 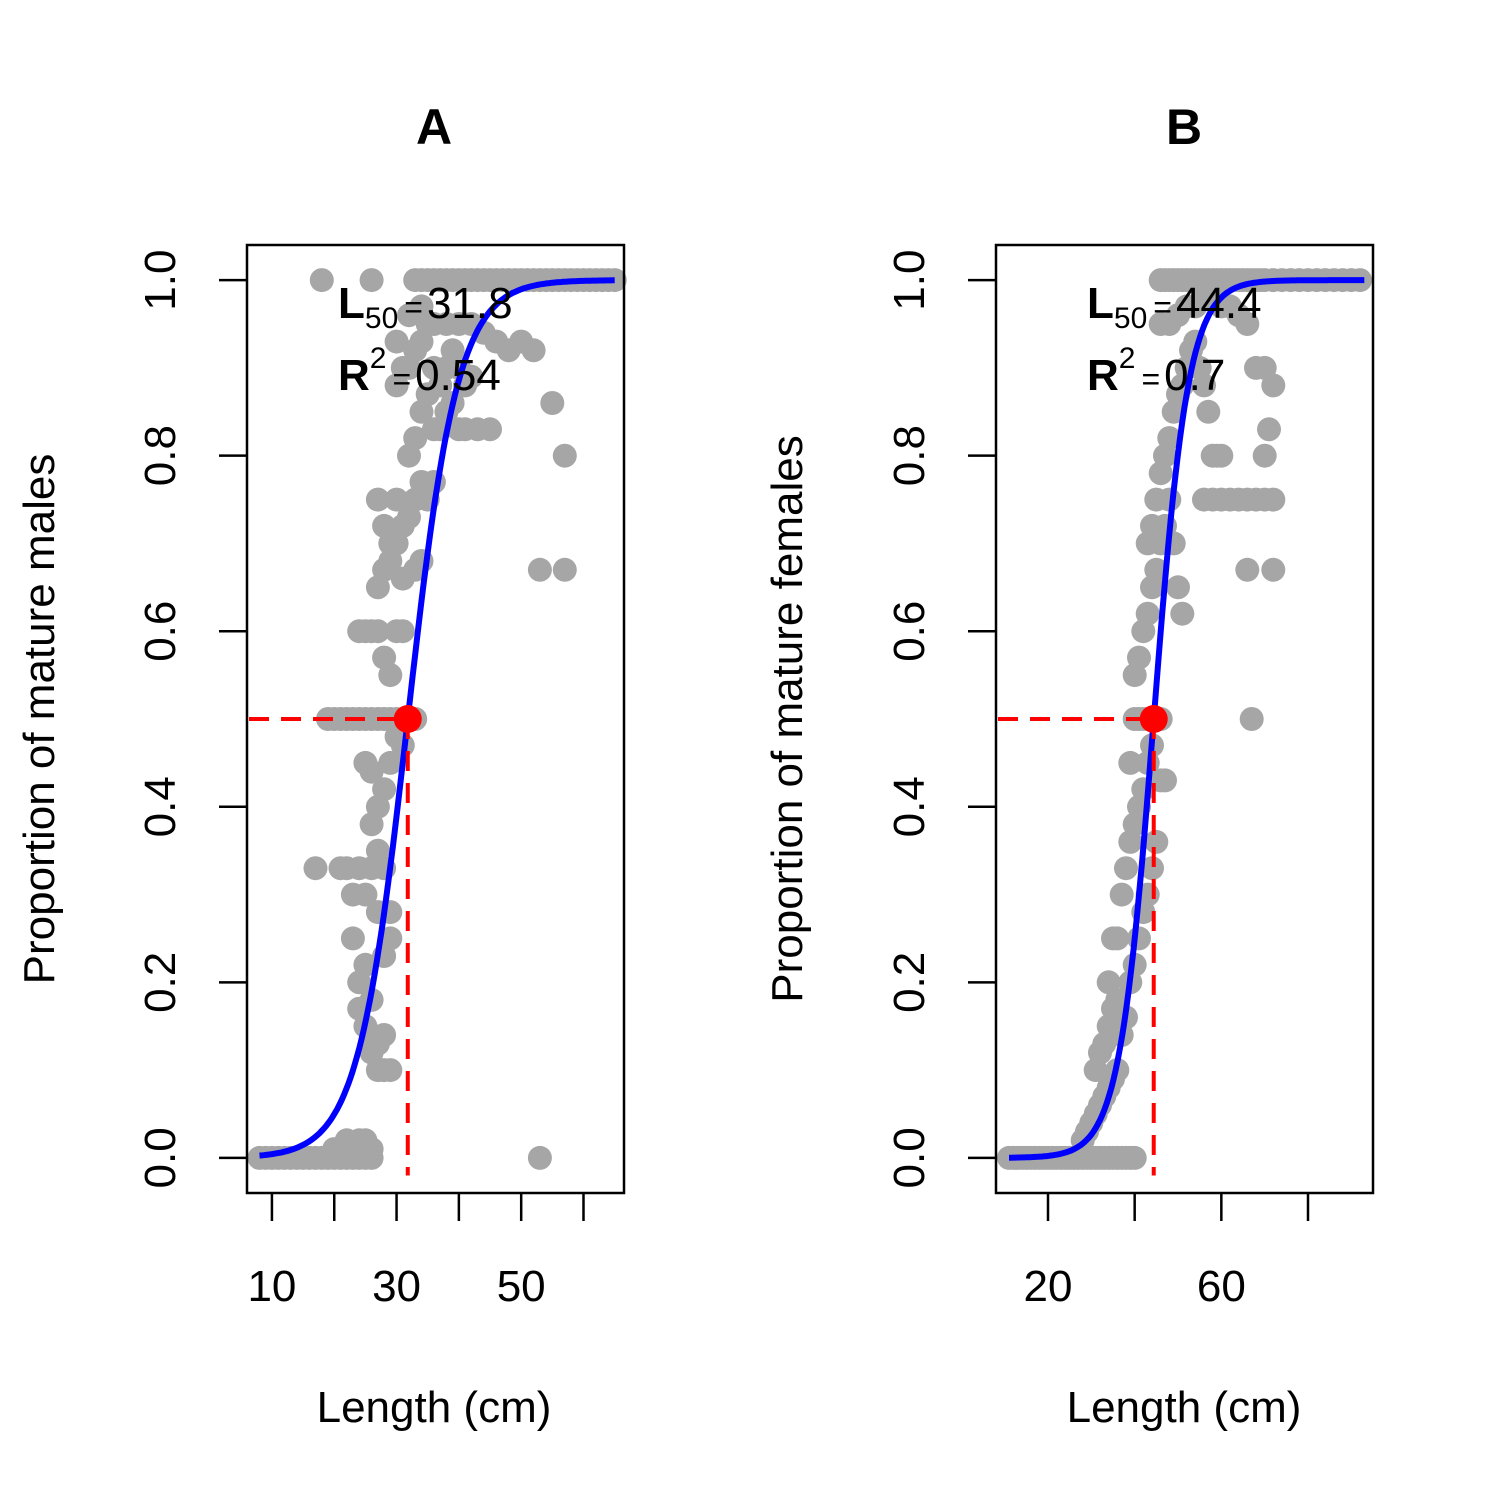 What do you see at coordinates (434, 1407) in the screenshot?
I see `panel-a-x-axis-label: Length (cm)` at bounding box center [434, 1407].